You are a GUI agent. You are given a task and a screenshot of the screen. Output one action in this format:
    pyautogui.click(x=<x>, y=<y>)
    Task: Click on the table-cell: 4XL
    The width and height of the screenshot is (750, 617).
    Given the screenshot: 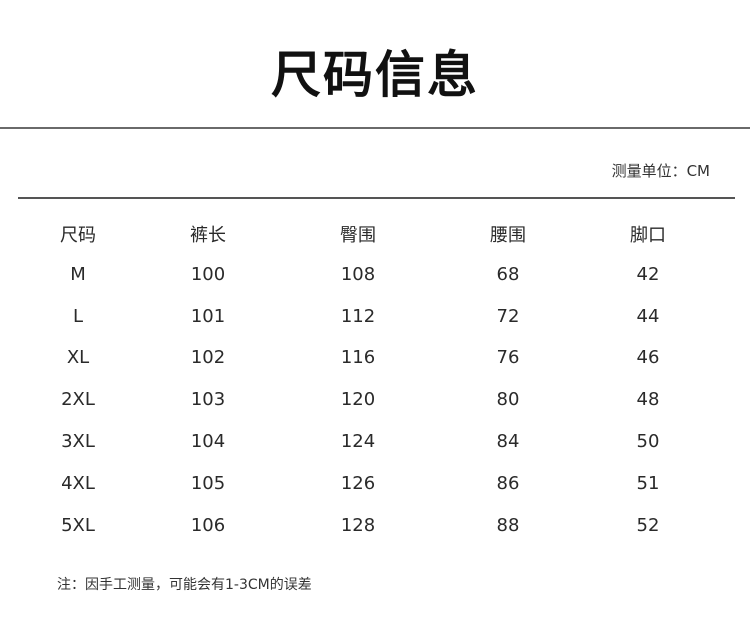 What is the action you would take?
    pyautogui.click(x=78, y=483)
    